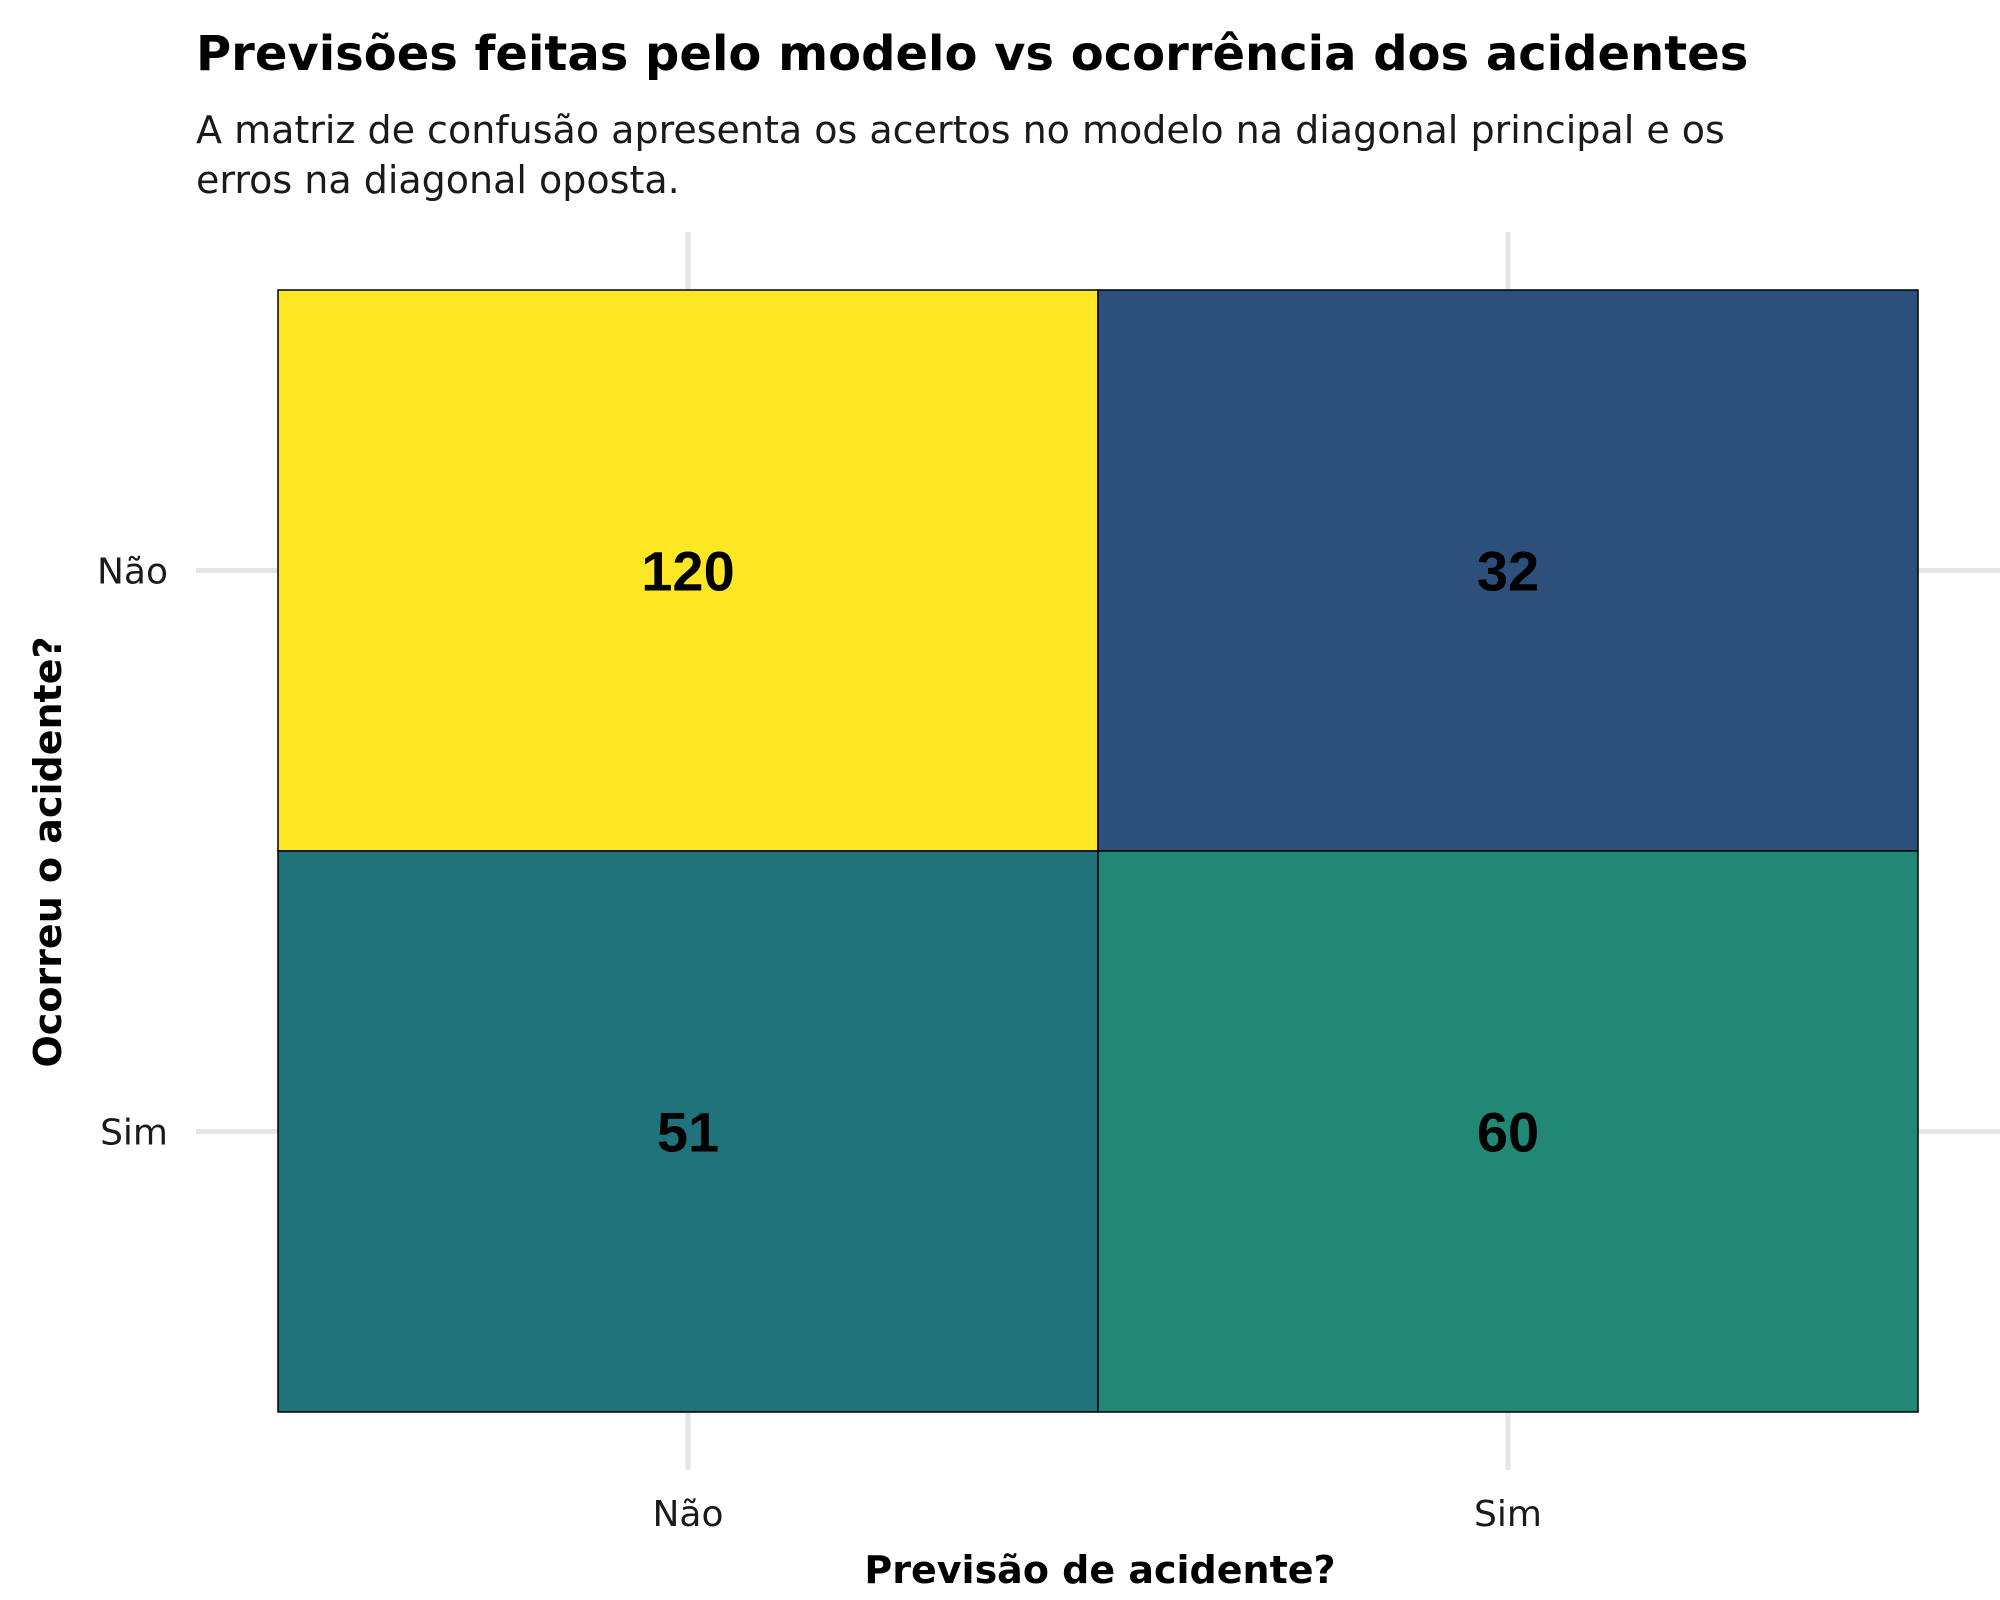 This screenshot has width=2000, height=1600. I want to click on x-tick-label: Não, so click(687, 1514).